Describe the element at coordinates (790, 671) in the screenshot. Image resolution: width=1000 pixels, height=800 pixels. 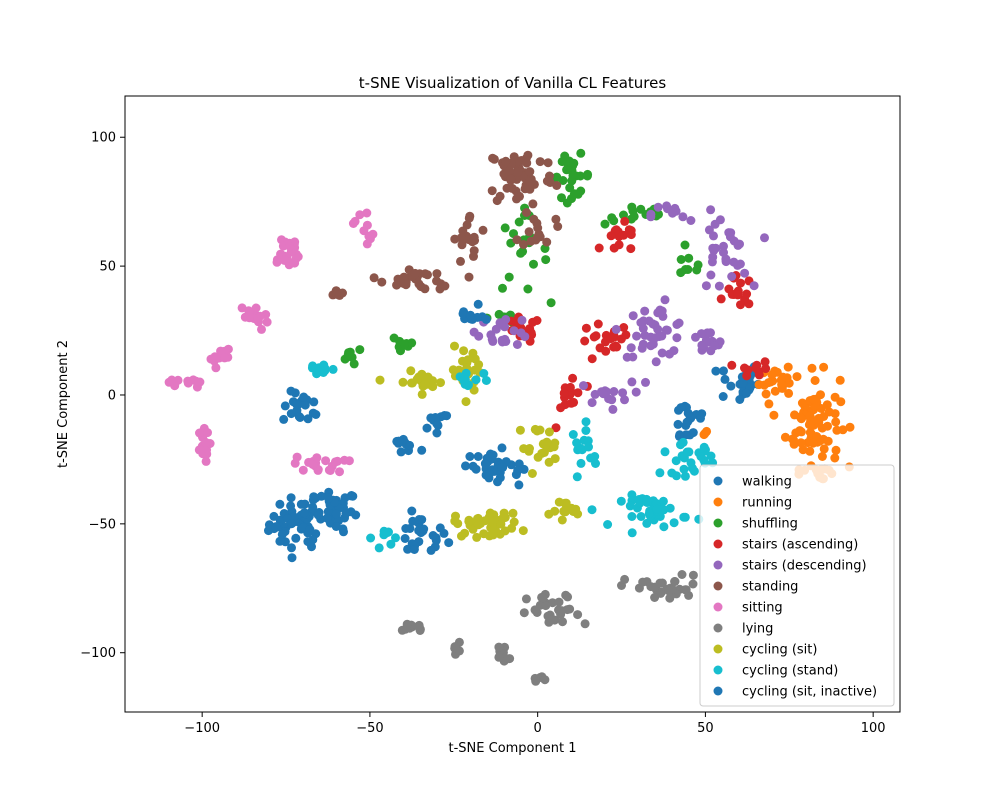
I see `legend-label: cycling (stand)` at that location.